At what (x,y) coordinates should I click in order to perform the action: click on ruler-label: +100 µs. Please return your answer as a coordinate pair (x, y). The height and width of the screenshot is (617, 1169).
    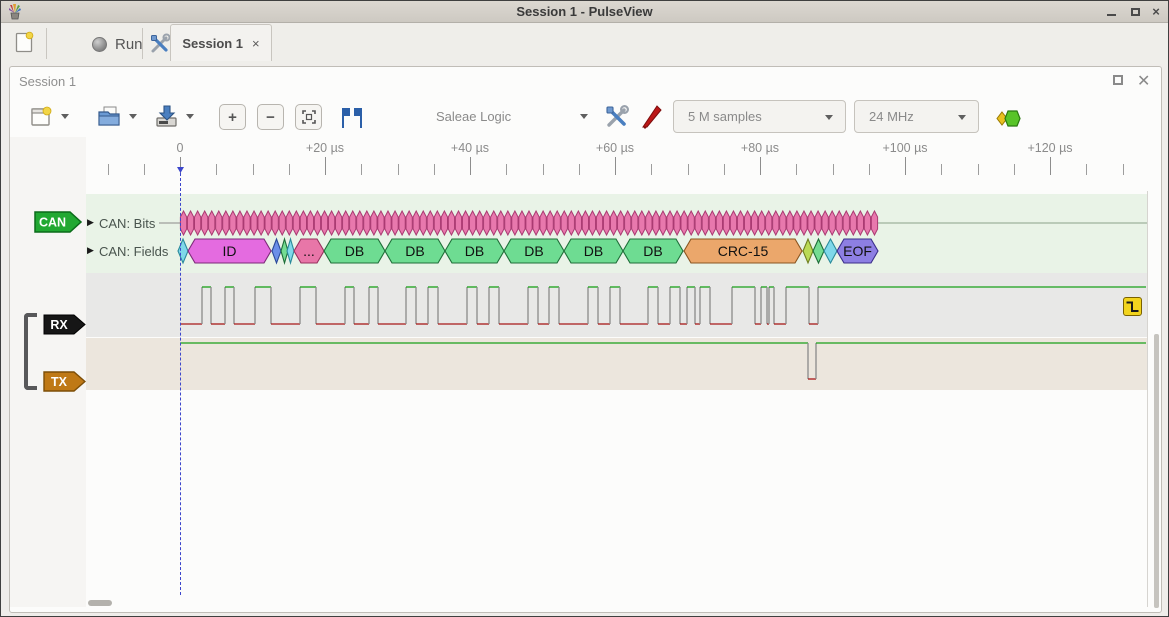
    Looking at the image, I should click on (905, 148).